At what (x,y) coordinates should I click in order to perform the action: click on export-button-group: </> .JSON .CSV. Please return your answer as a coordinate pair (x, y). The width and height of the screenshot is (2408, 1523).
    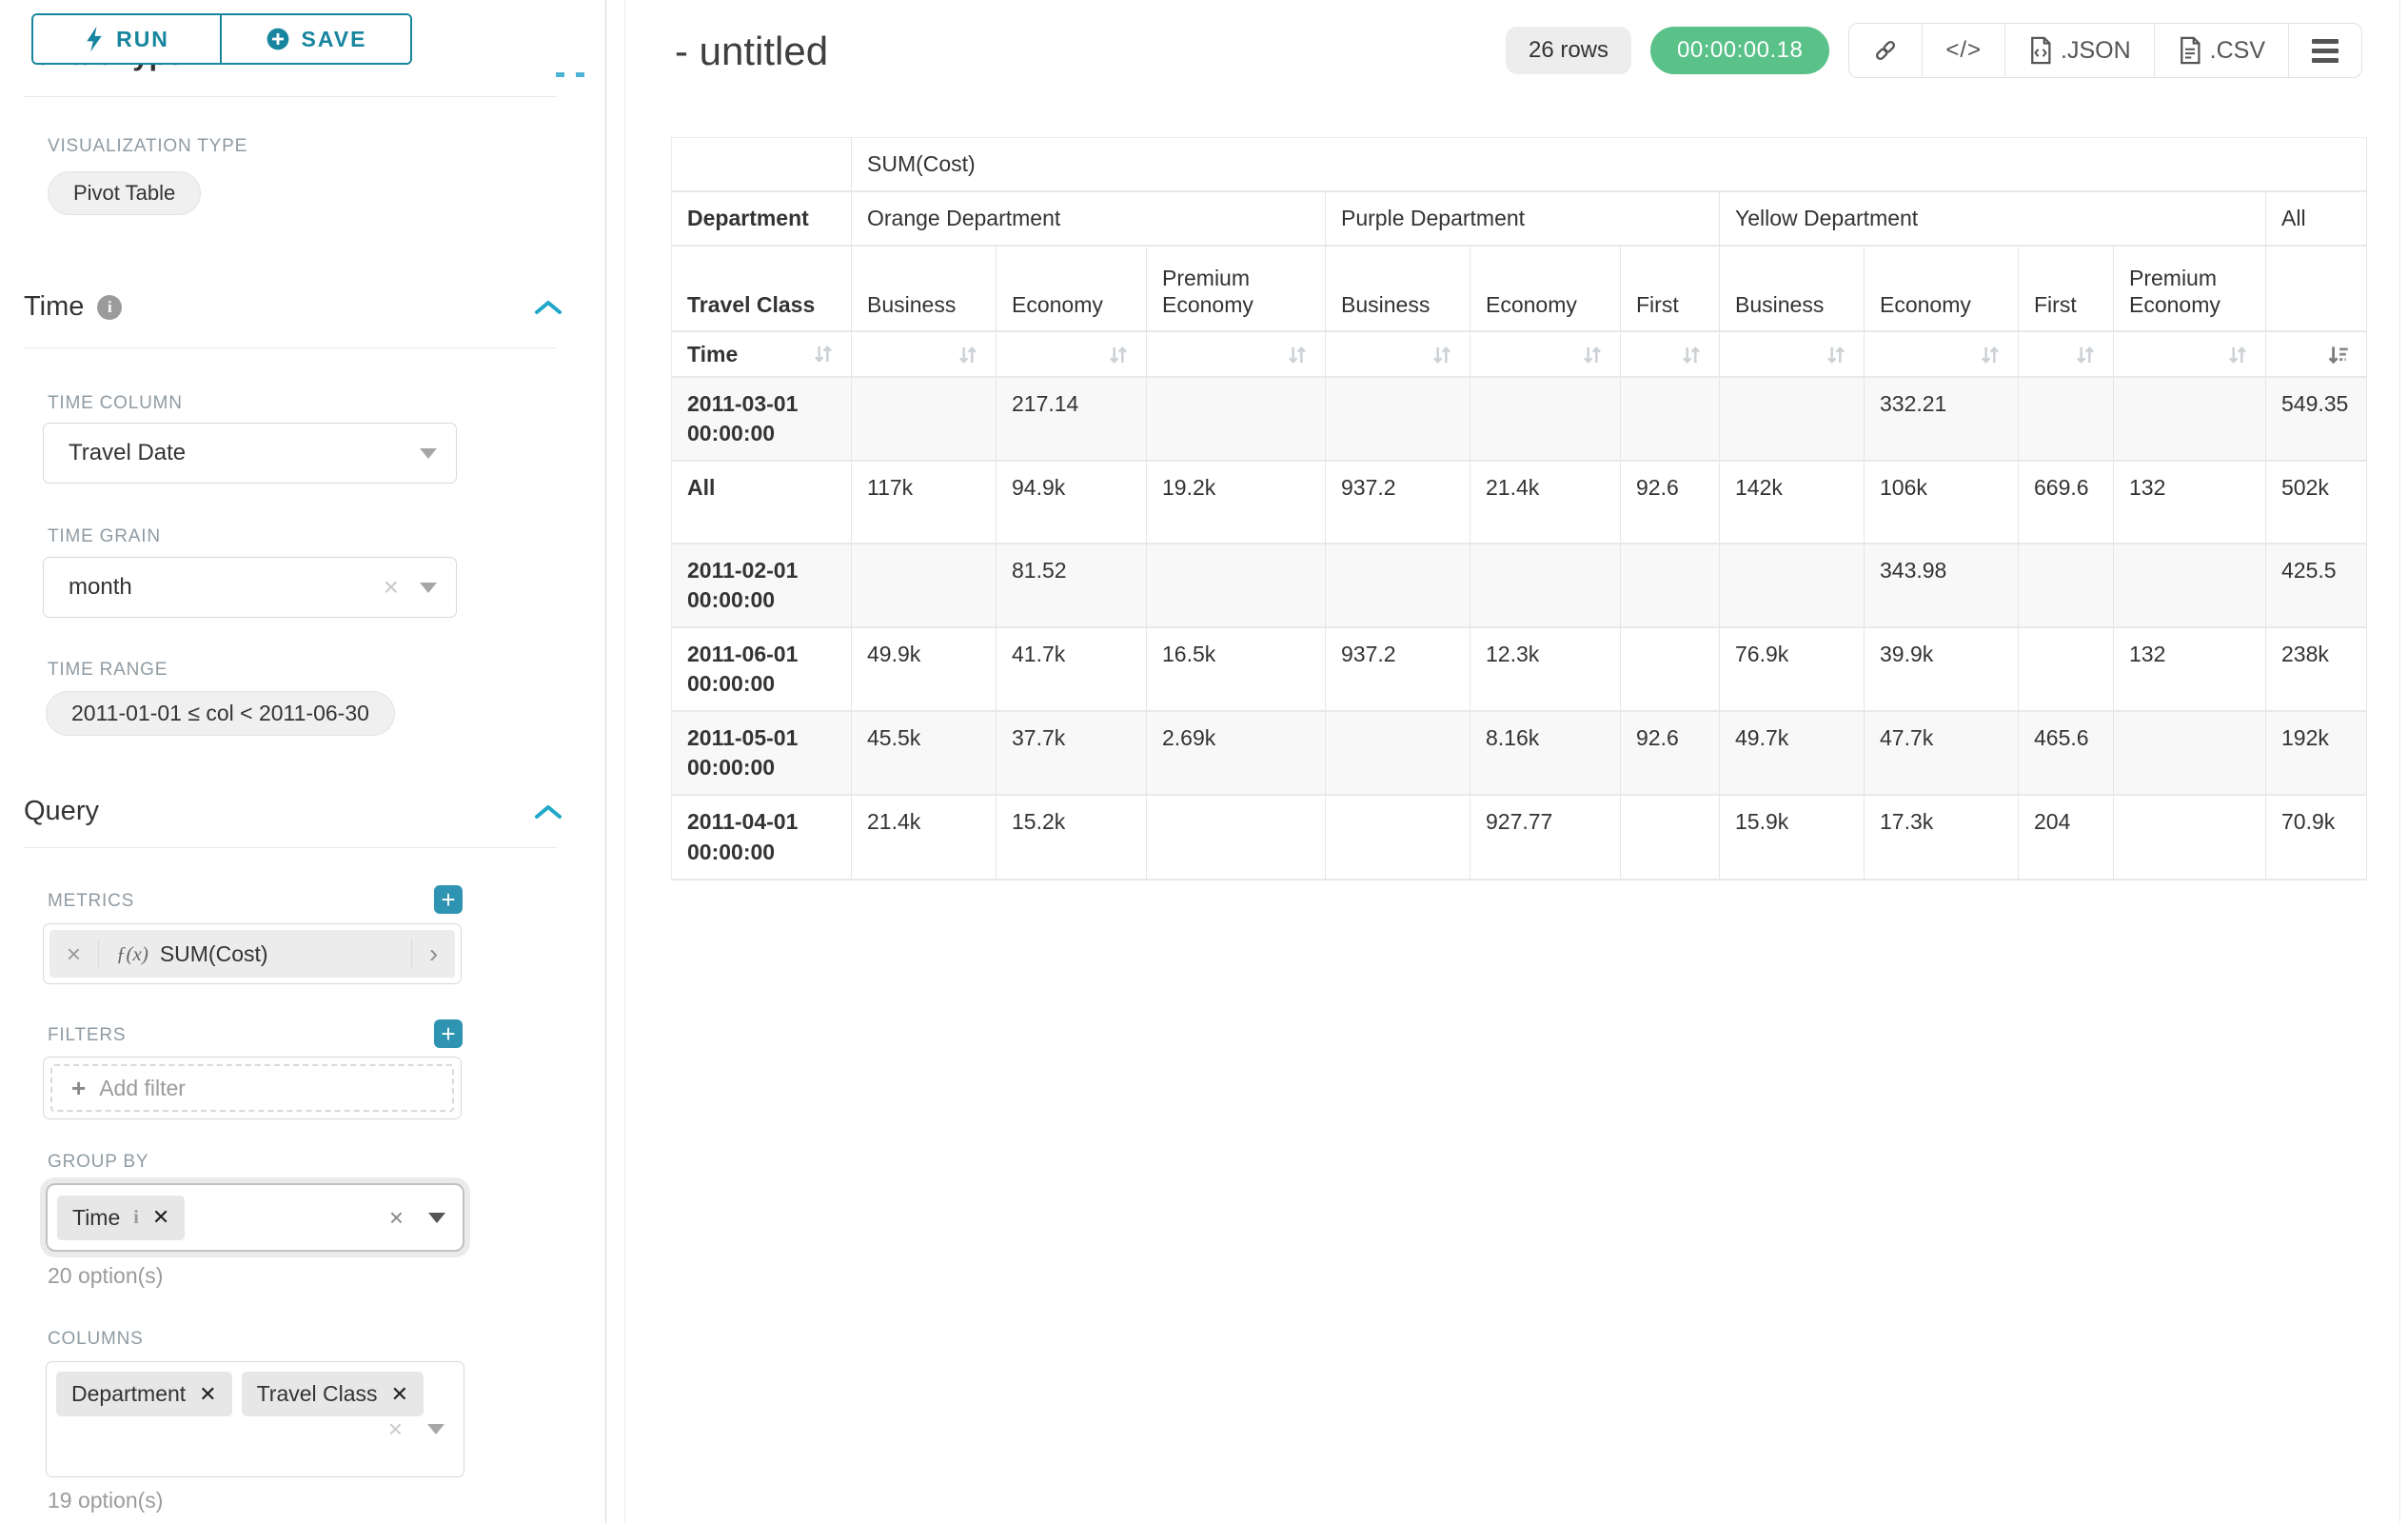
    Looking at the image, I should click on (2105, 51).